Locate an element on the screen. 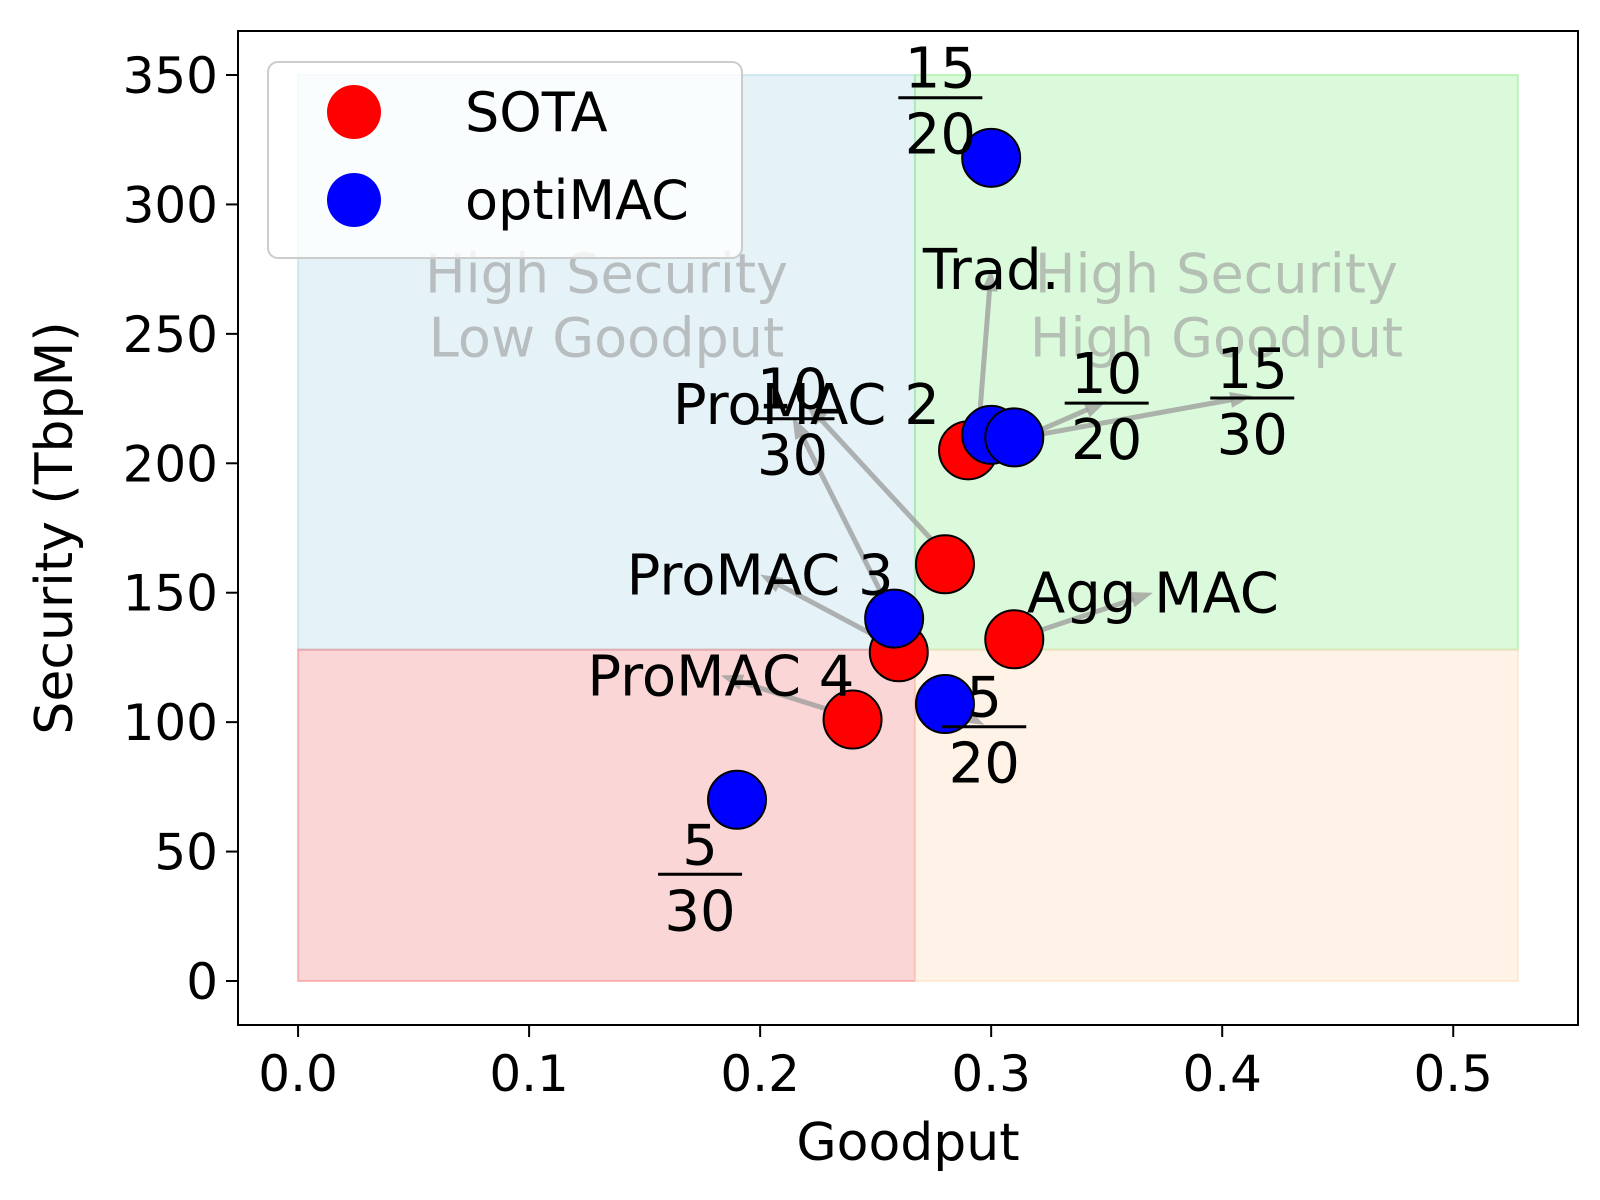 The width and height of the screenshot is (1600, 1200). point-annotation-label: Trad. is located at coordinates (991, 270).